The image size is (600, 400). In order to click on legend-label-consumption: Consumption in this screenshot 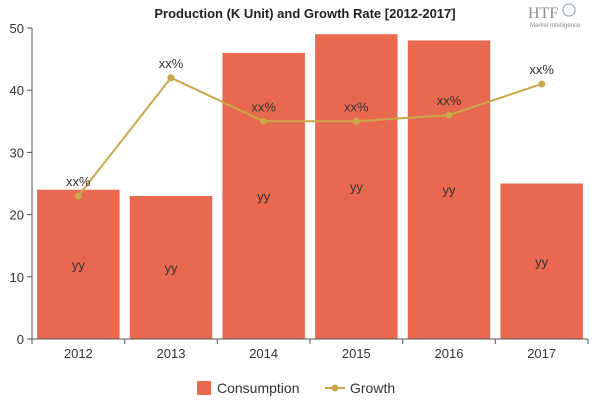, I will do `click(258, 388)`.